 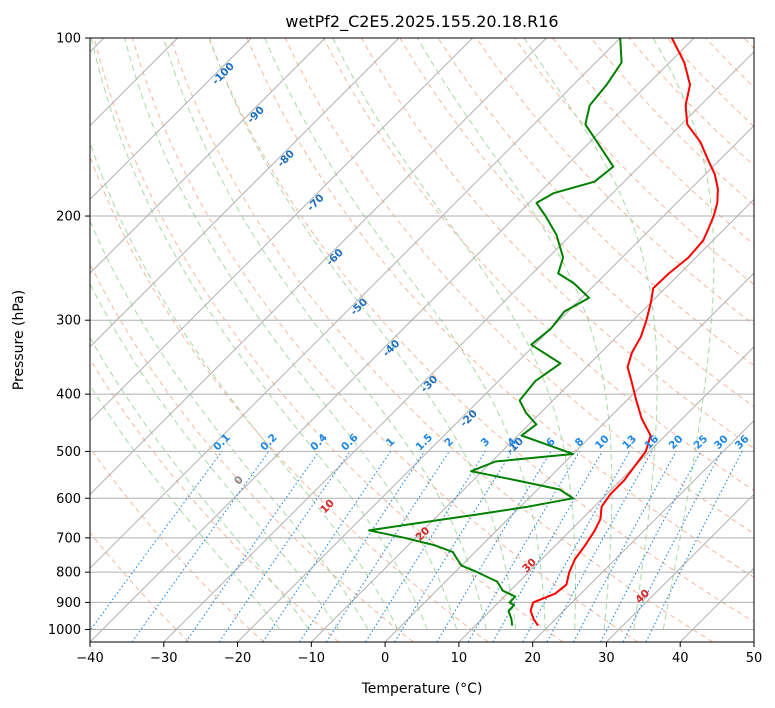 I want to click on x-tick-label: −20, so click(x=237, y=658).